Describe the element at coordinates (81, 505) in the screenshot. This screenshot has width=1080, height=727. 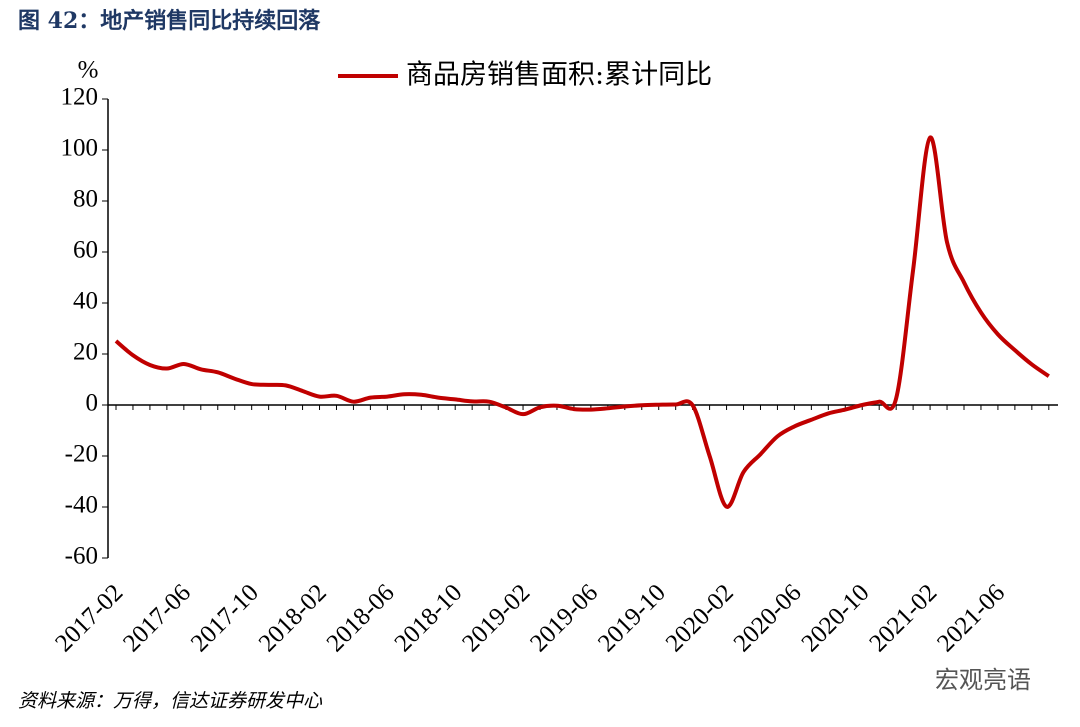
I see `y-tick-label: -40` at that location.